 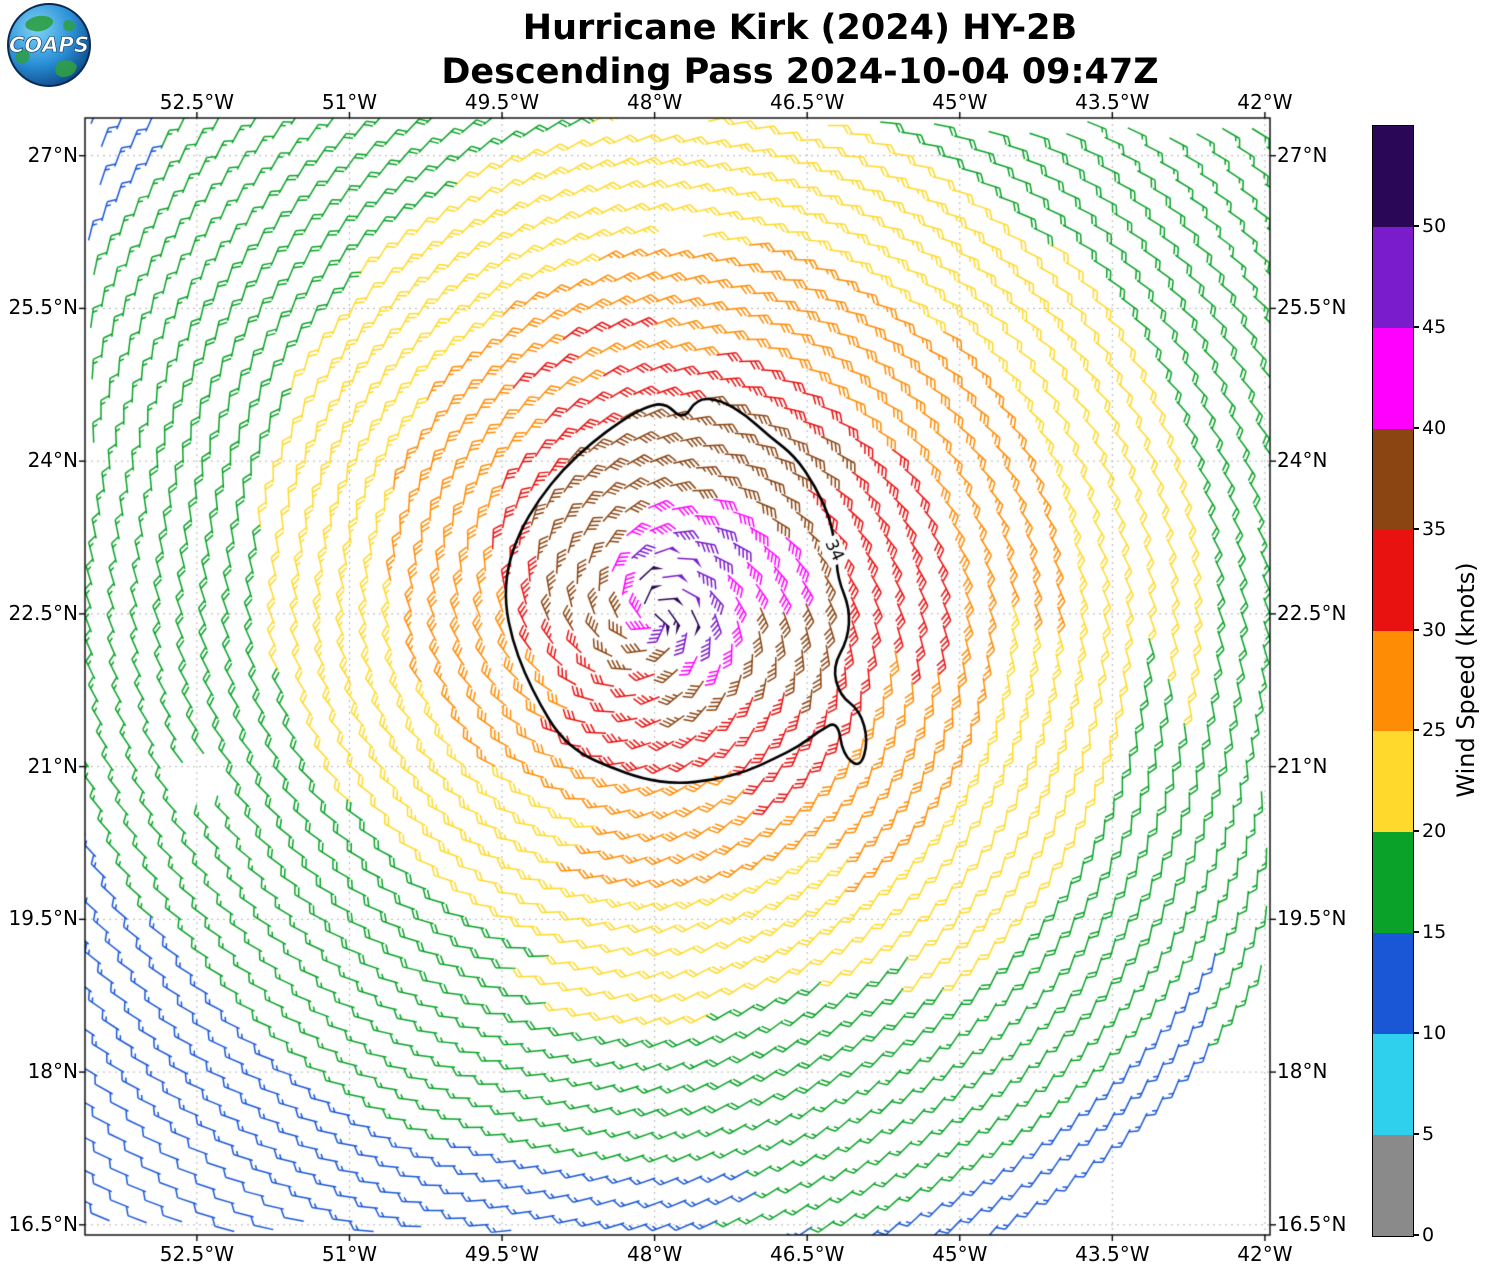 What do you see at coordinates (1434, 932) in the screenshot?
I see `colorbar-tick-label: 15` at bounding box center [1434, 932].